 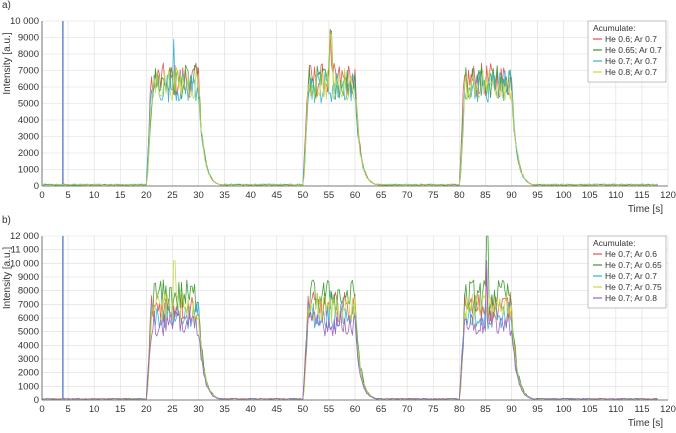 What do you see at coordinates (633, 265) in the screenshot?
I see `legend-entry: He 0.7; Ar 0.65` at bounding box center [633, 265].